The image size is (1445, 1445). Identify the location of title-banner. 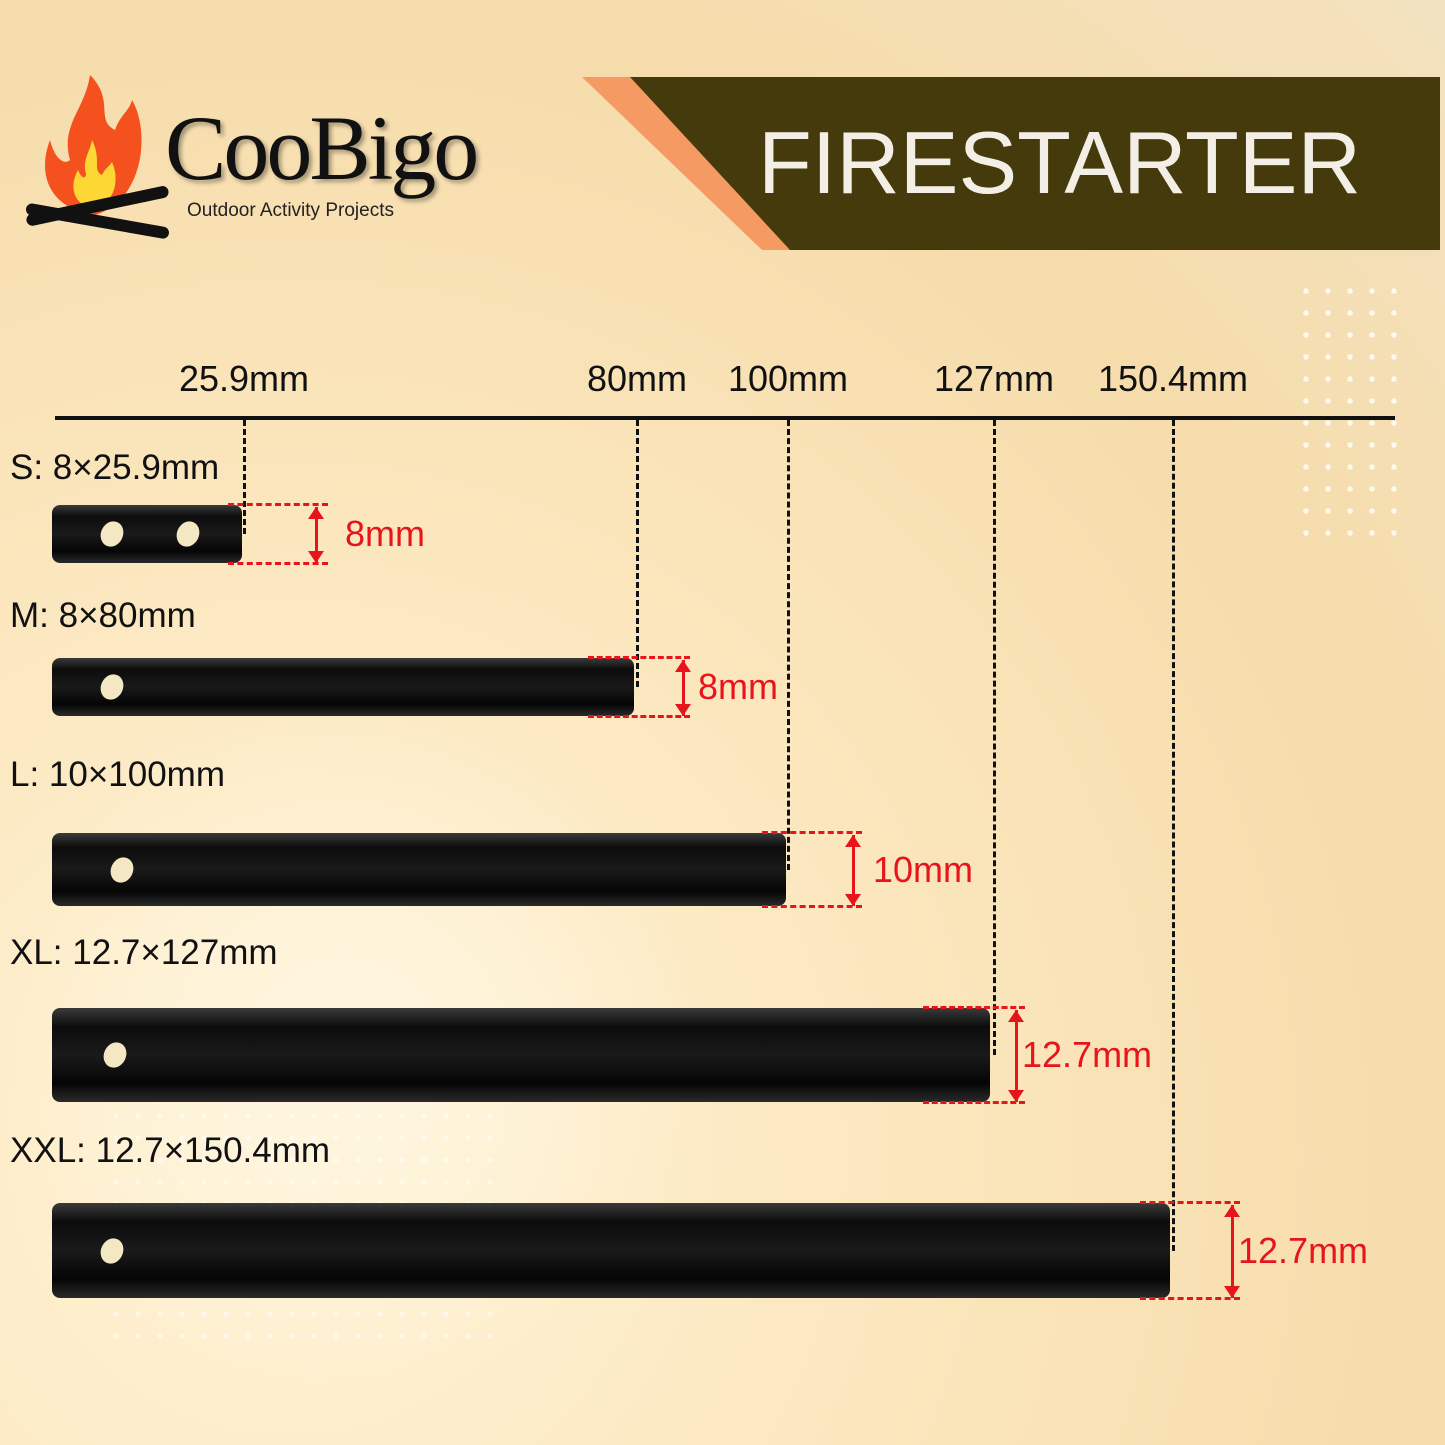
(1035, 163).